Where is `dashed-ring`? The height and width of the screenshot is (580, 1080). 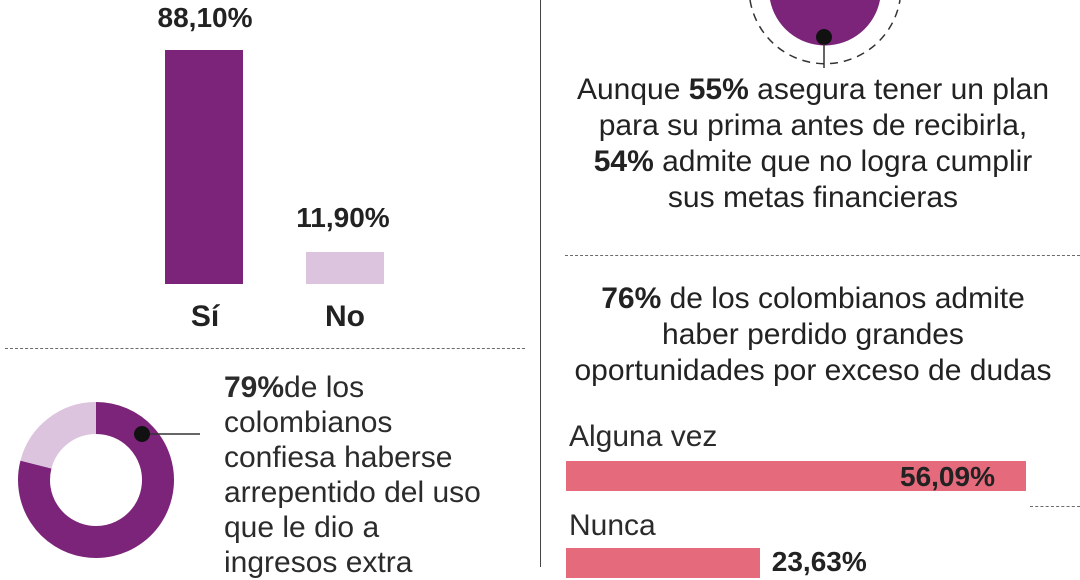
dashed-ring is located at coordinates (825, 32).